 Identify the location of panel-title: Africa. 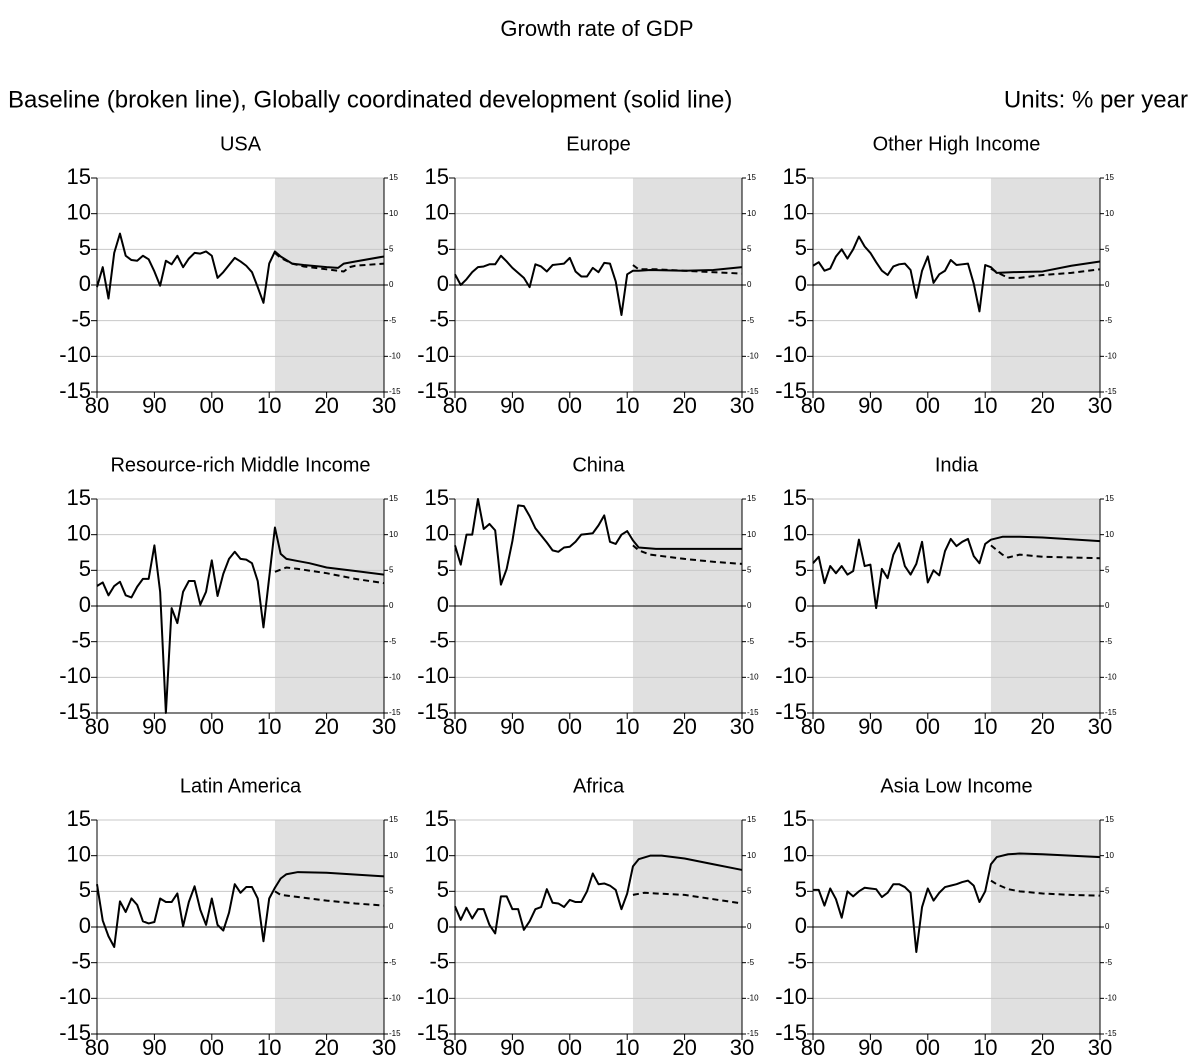
(599, 786).